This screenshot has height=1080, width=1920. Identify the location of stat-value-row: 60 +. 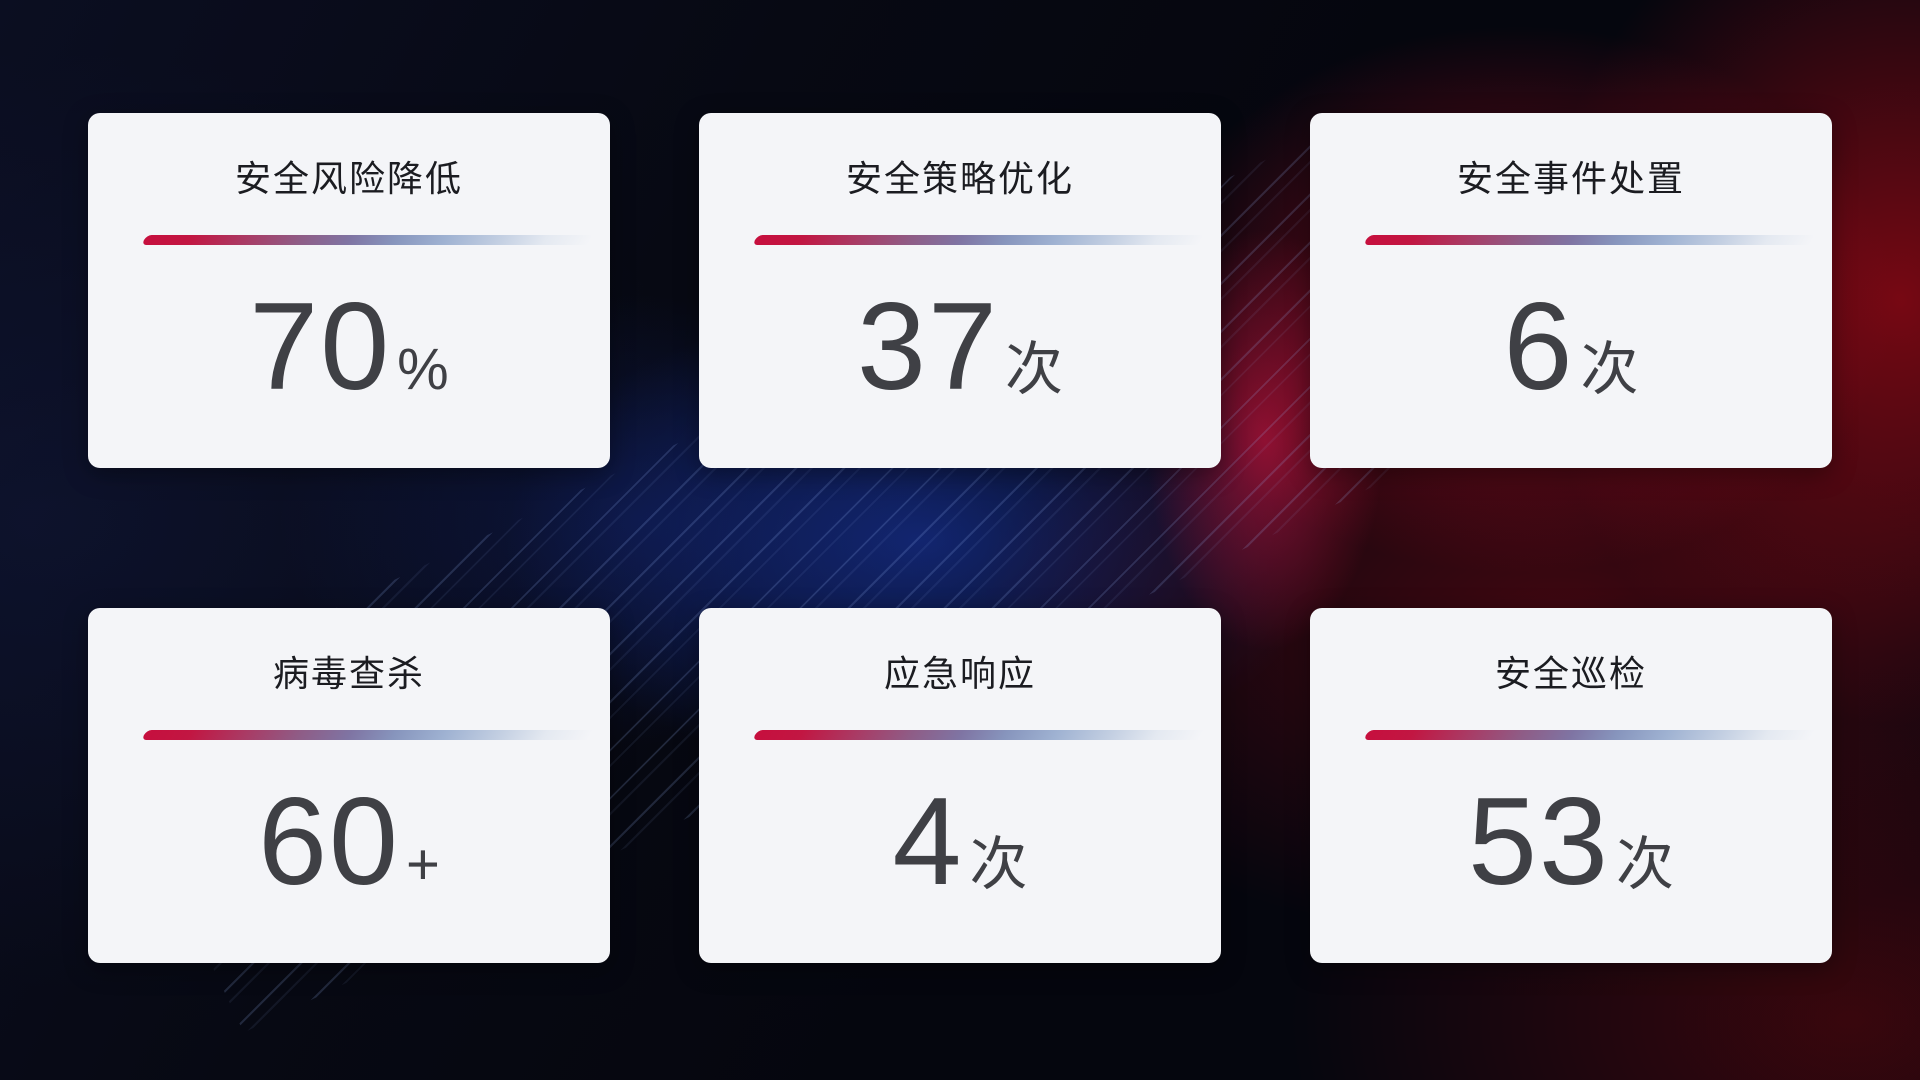
(349, 842).